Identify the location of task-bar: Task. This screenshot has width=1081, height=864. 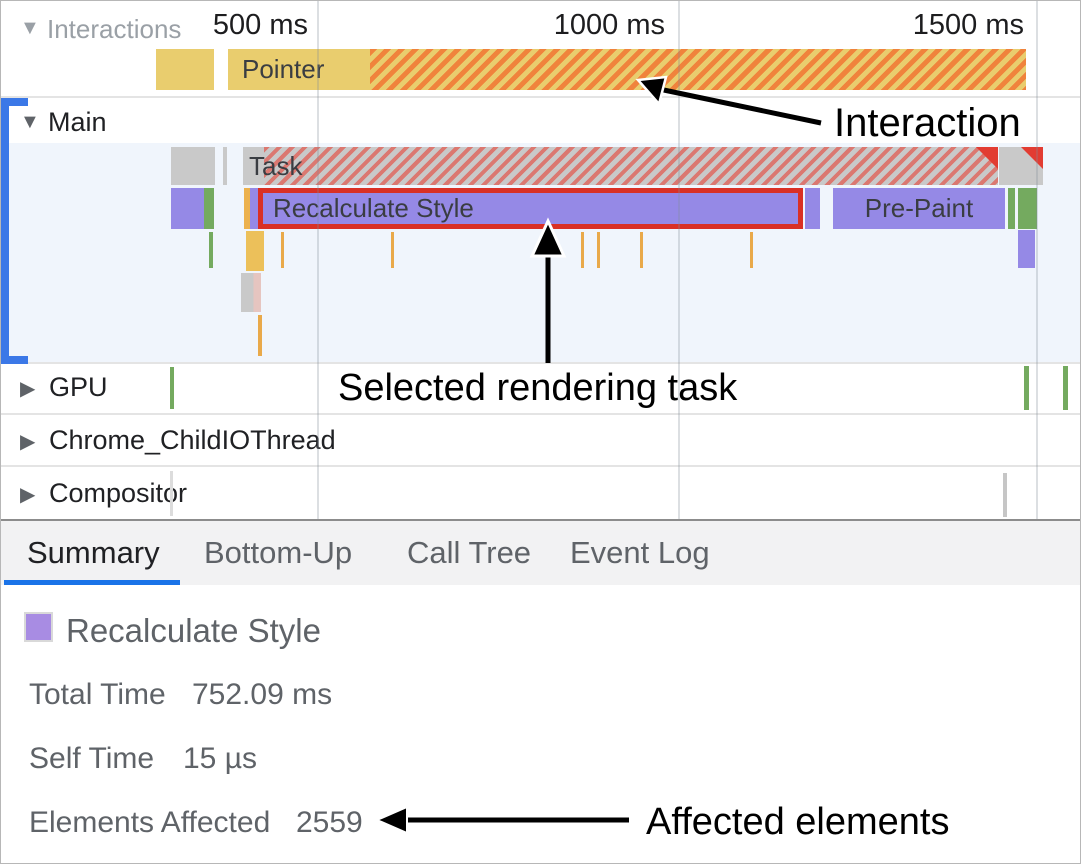
(620, 166).